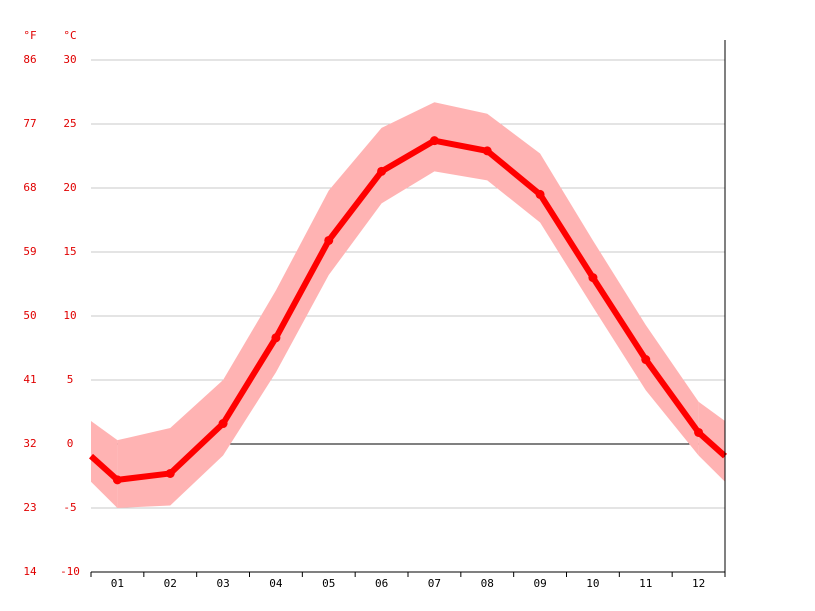 This screenshot has height=611, width=815. What do you see at coordinates (276, 583) in the screenshot?
I see `x-tick-label: 04` at bounding box center [276, 583].